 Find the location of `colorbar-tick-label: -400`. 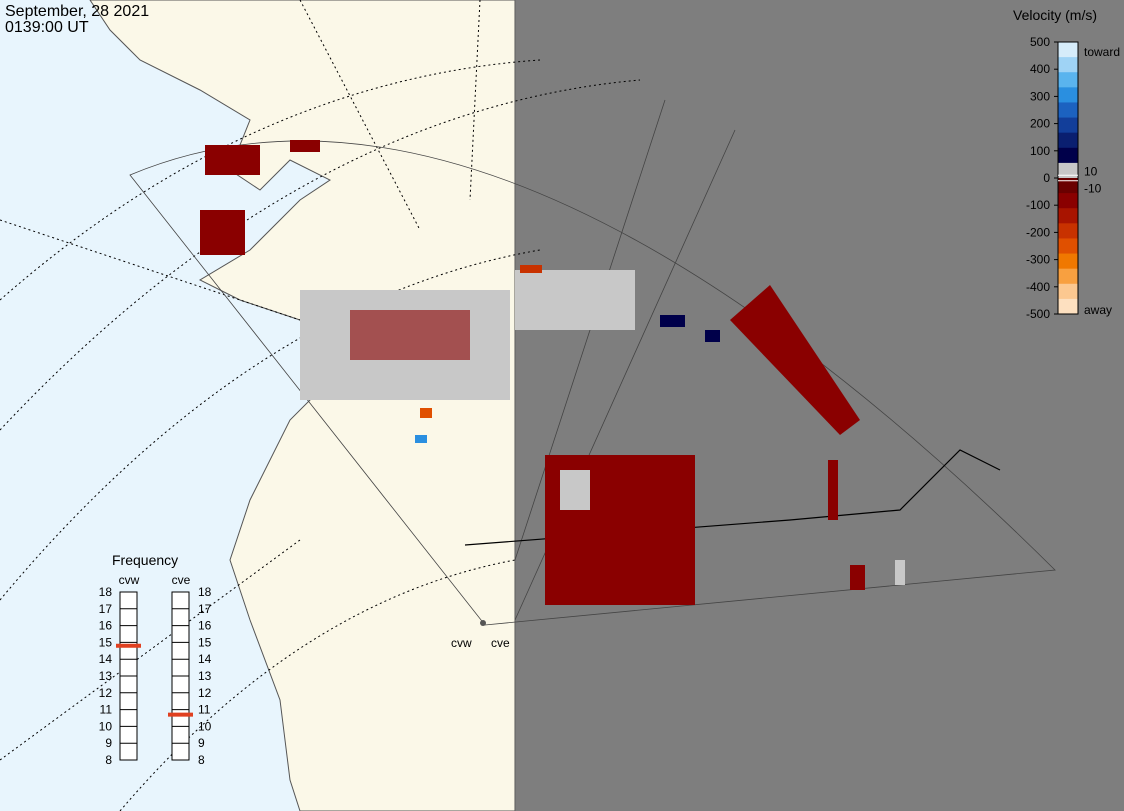

colorbar-tick-label: -400 is located at coordinates (1038, 287).